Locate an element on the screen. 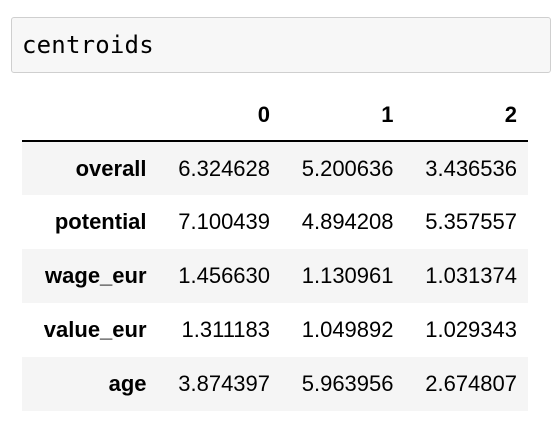  table-row: overall 6.324628 5.200636 3.436536 is located at coordinates (275, 168).